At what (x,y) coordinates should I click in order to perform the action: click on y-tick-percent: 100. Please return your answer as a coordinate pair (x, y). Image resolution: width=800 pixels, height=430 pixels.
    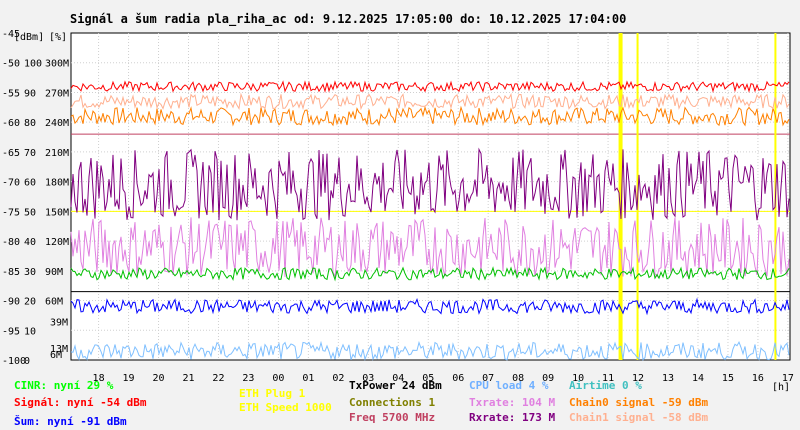
    Looking at the image, I should click on (33, 64).